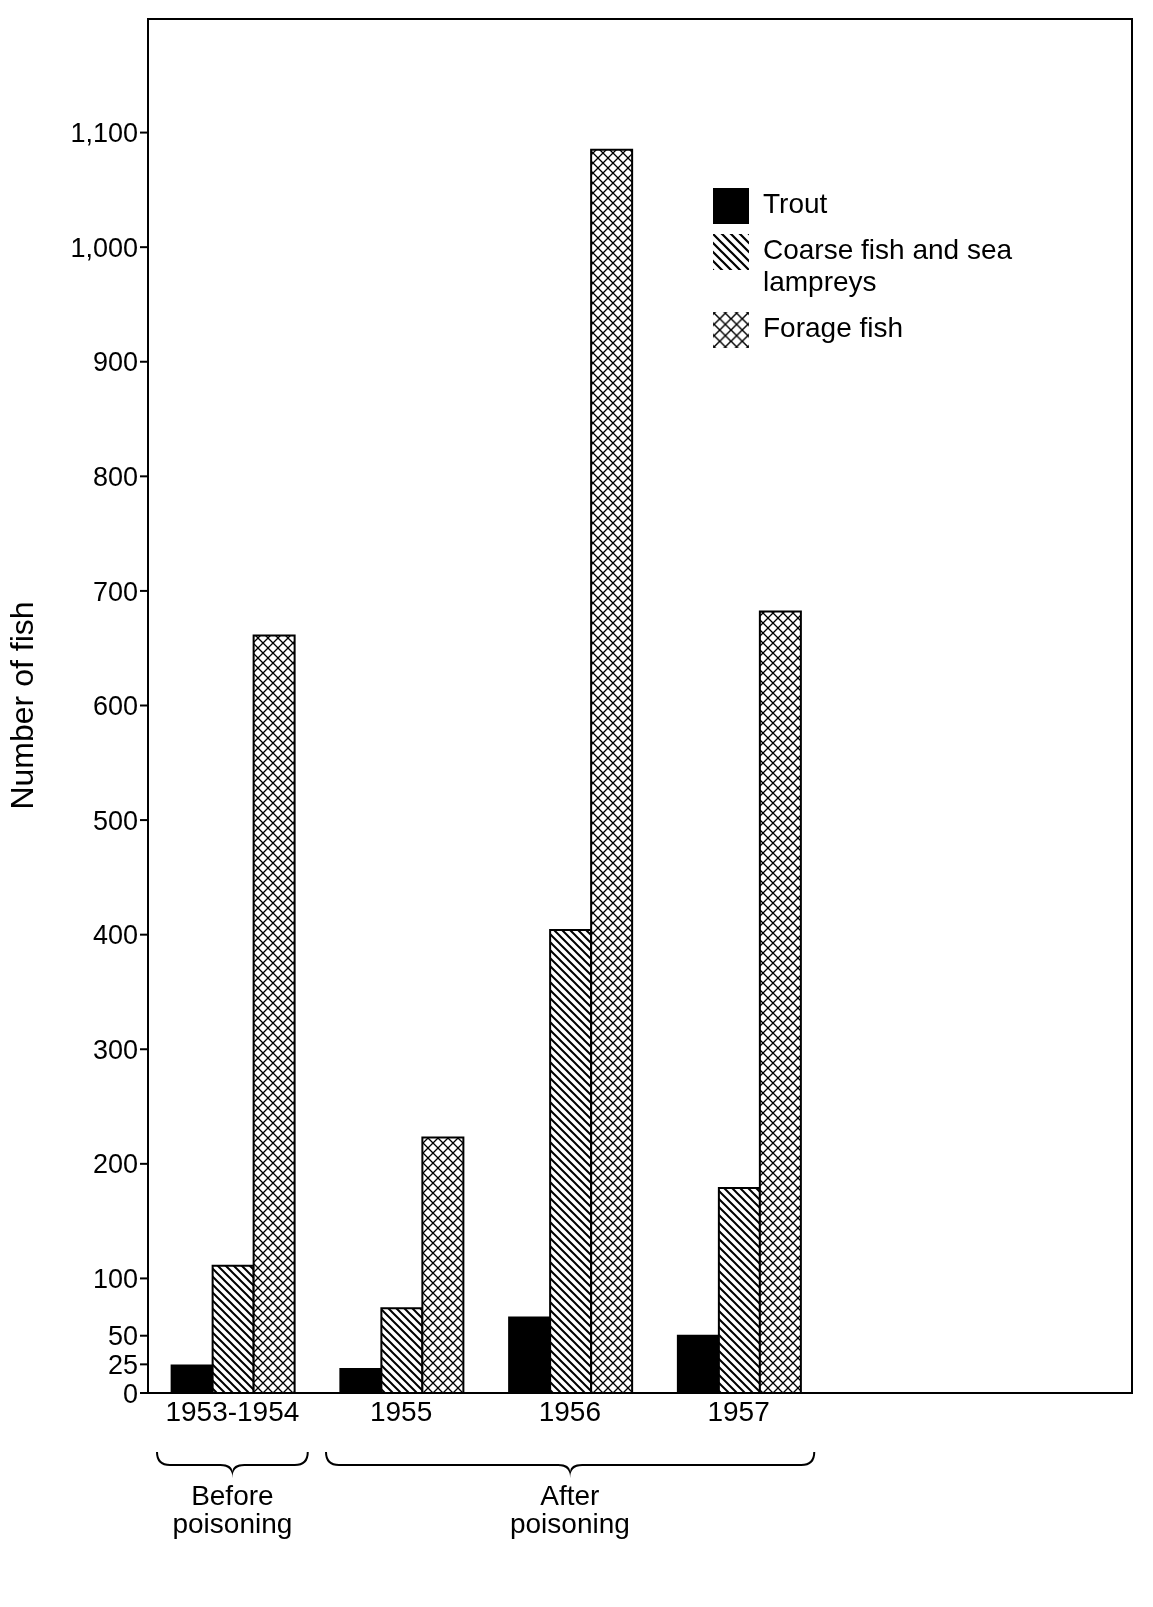 Image resolution: width=1153 pixels, height=1607 pixels. What do you see at coordinates (115, 935) in the screenshot?
I see `y-tick-label: 400` at bounding box center [115, 935].